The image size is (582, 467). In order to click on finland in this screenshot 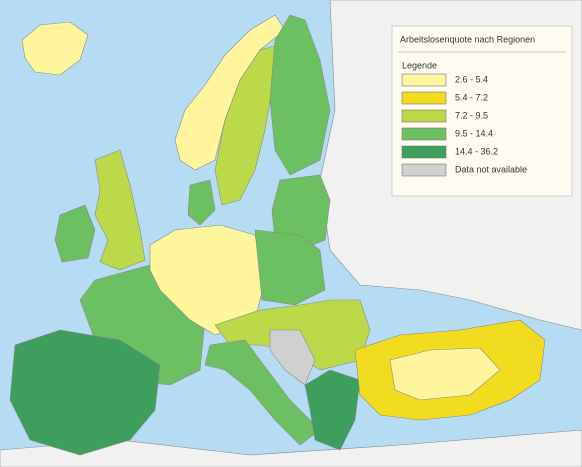, I will do `click(300, 95)`.